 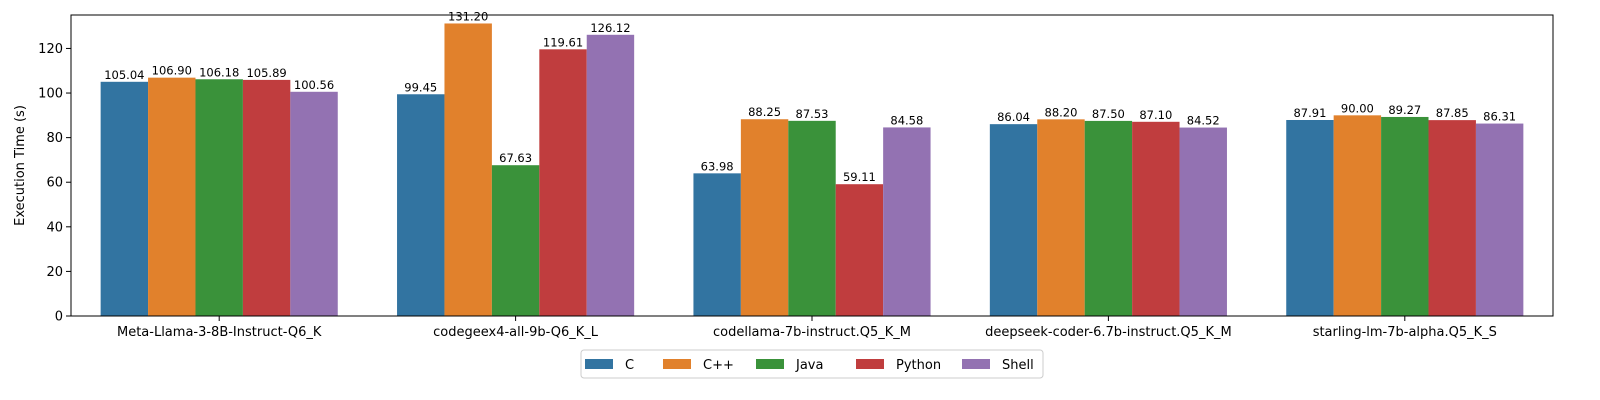 I want to click on data-label: 119.61, so click(x=563, y=42).